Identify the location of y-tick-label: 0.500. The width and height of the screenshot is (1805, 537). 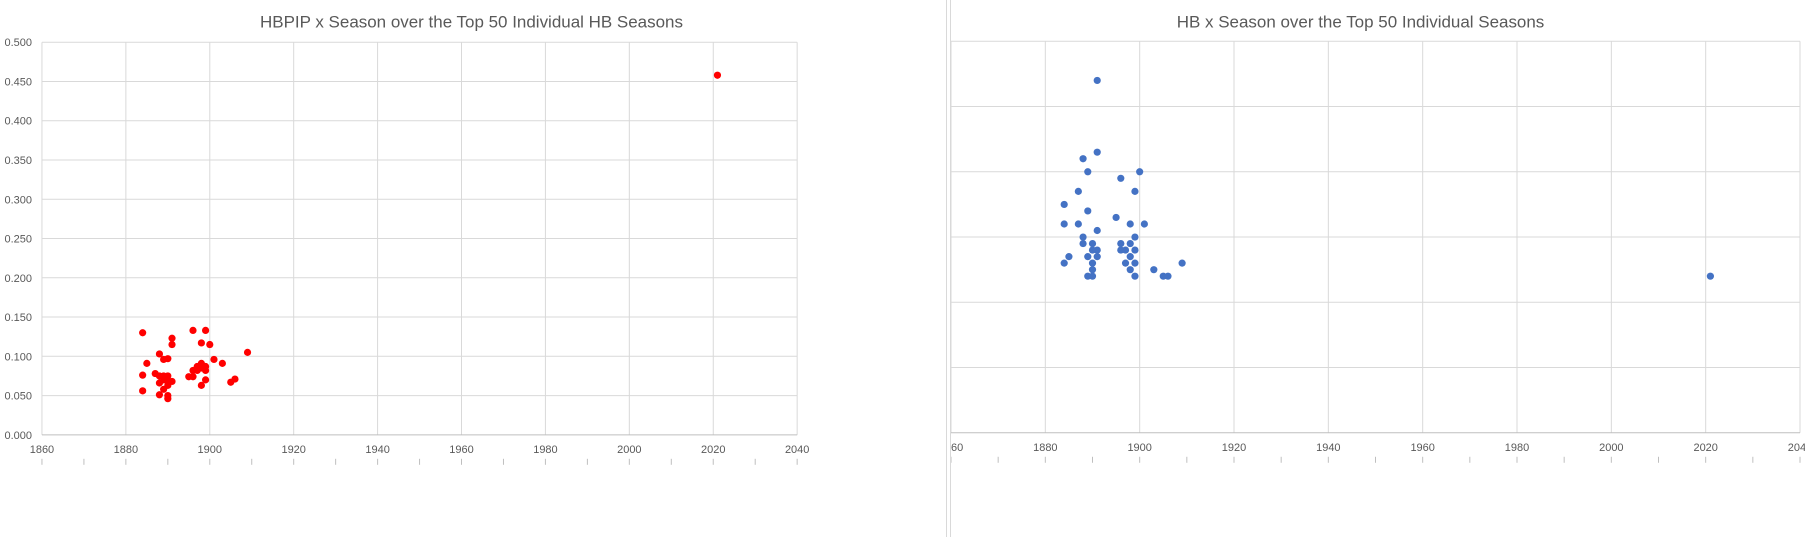
(18, 43).